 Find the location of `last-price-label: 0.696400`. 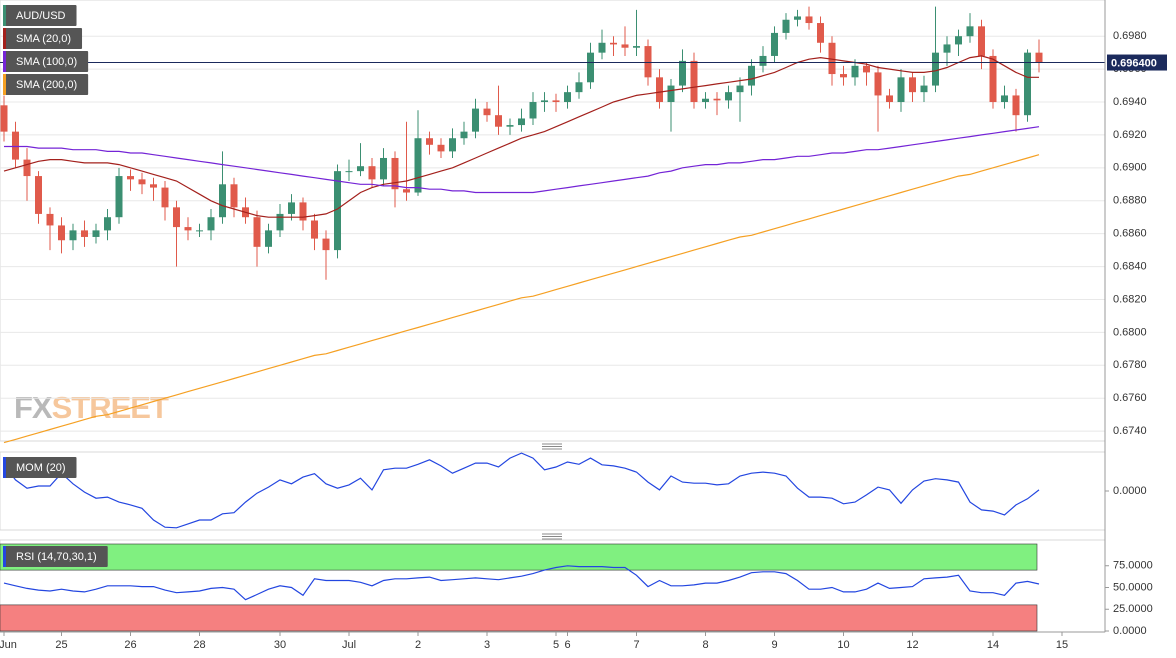

last-price-label: 0.696400 is located at coordinates (1134, 63).